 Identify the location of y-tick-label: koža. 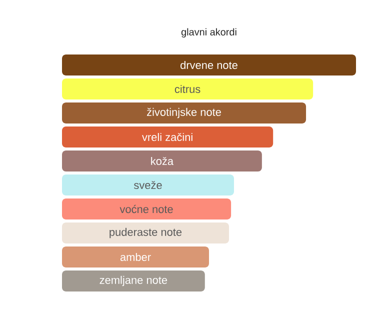
(162, 161).